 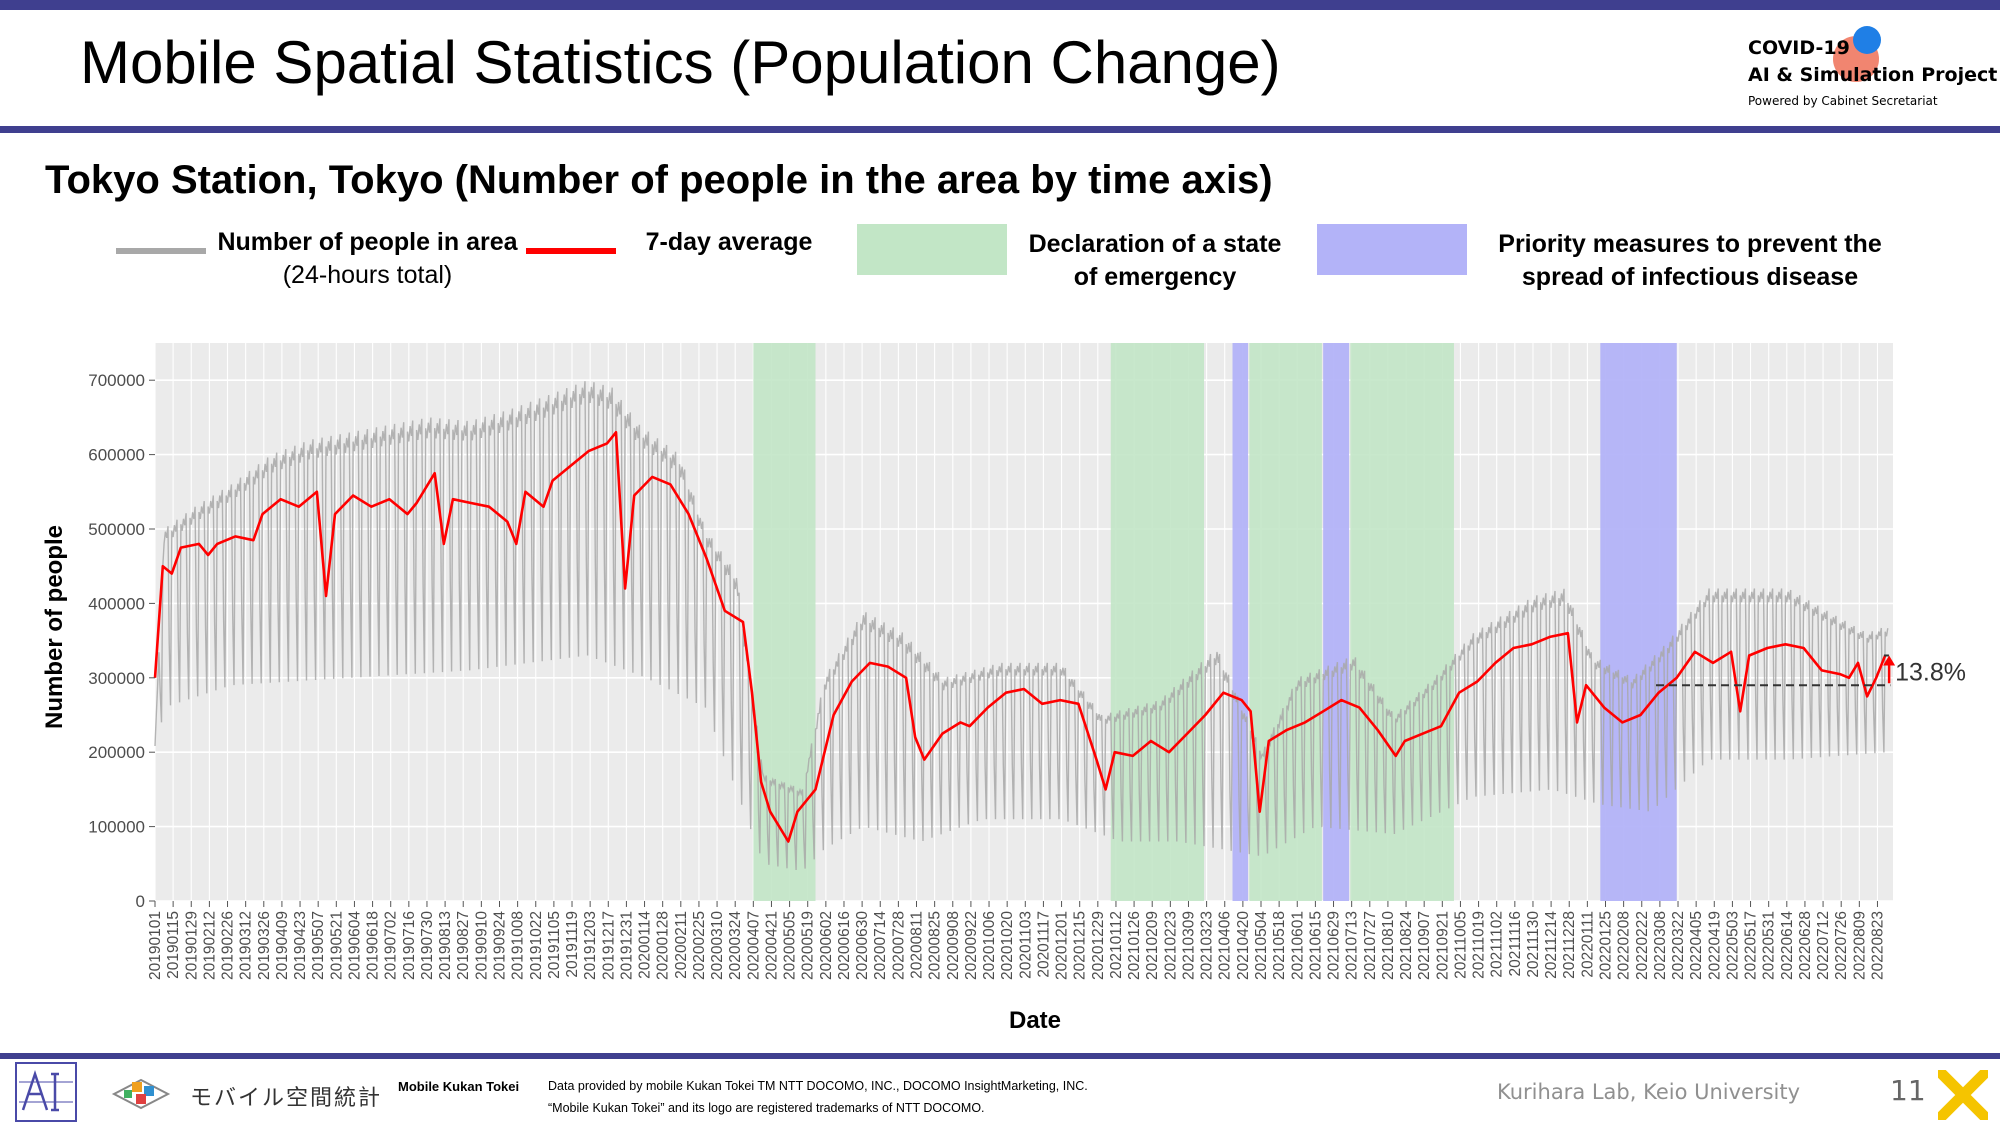 What do you see at coordinates (663, 945) in the screenshot?
I see `x-tick-label: 20200128` at bounding box center [663, 945].